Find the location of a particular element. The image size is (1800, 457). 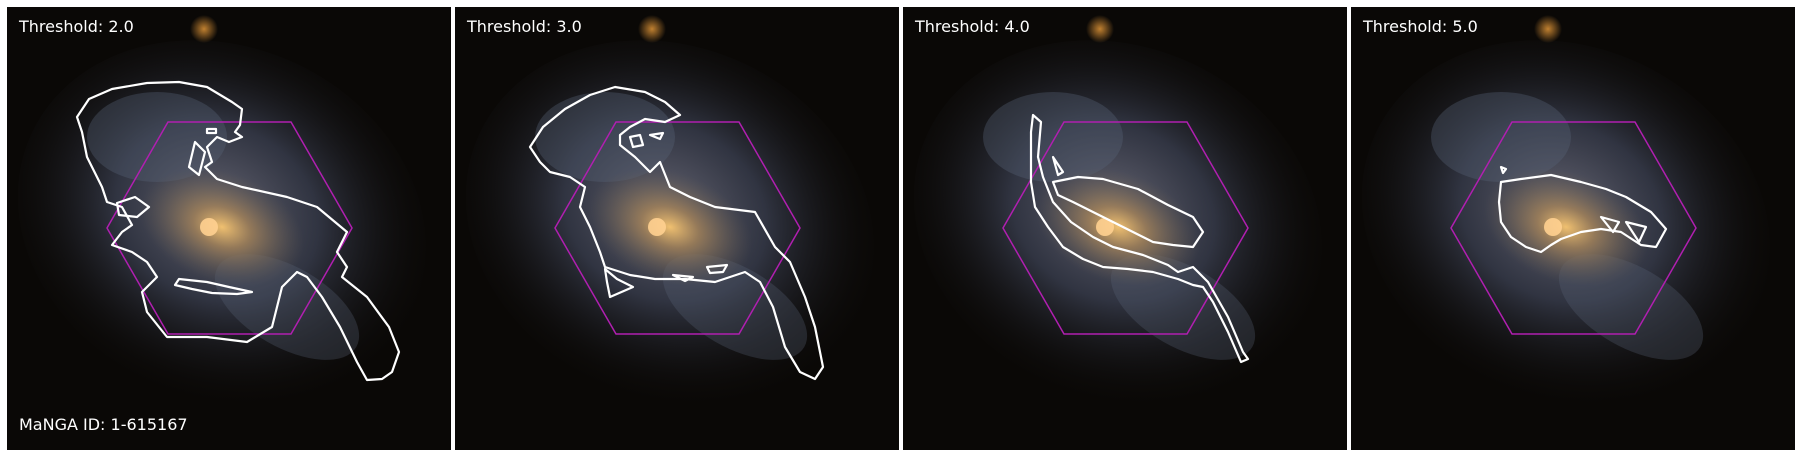

threshold-label: Threshold: 5.0 is located at coordinates (1420, 26).